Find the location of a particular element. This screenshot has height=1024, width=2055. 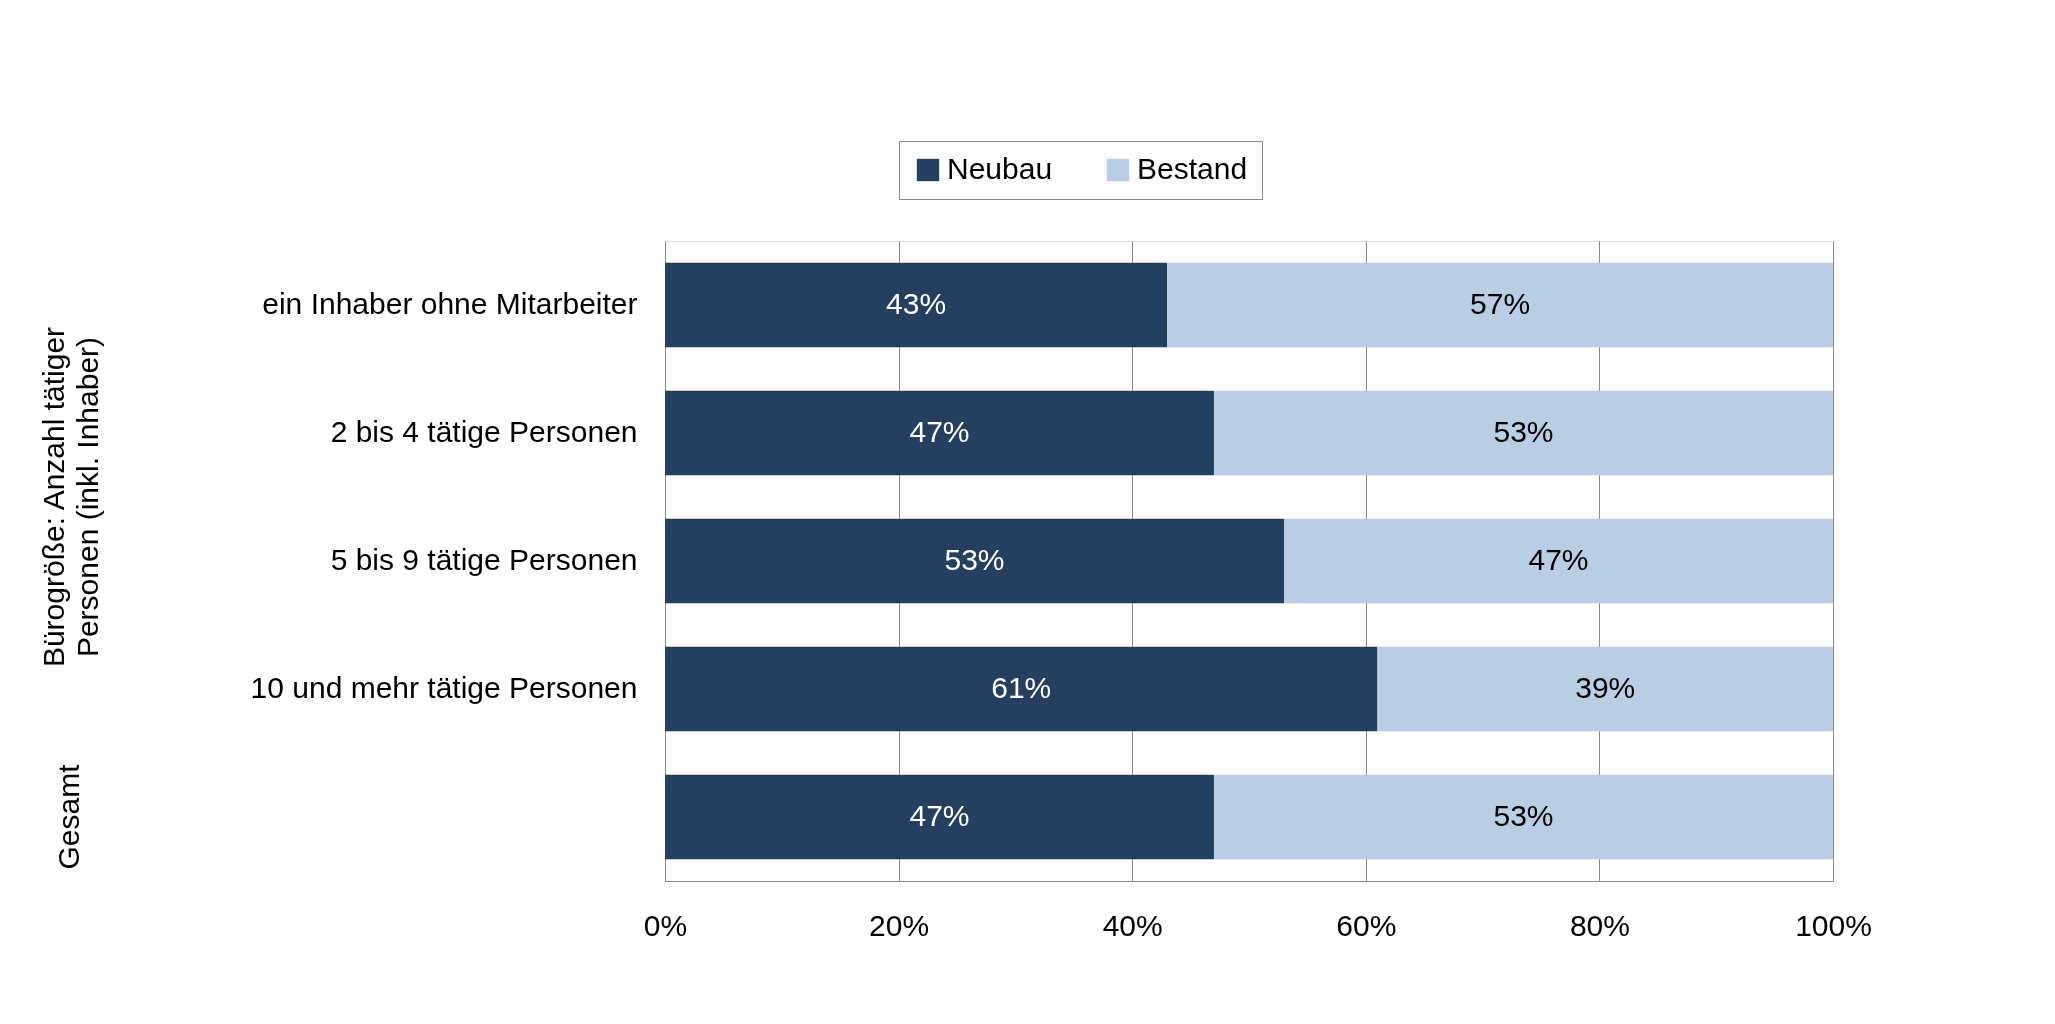

x-tick-label: 40% is located at coordinates (1132, 925).